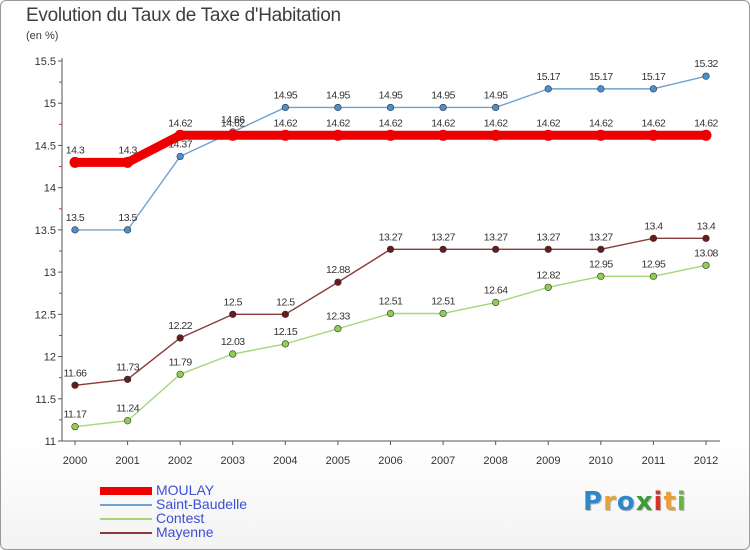  Describe the element at coordinates (670, 502) in the screenshot. I see `logo-letter: t` at that location.